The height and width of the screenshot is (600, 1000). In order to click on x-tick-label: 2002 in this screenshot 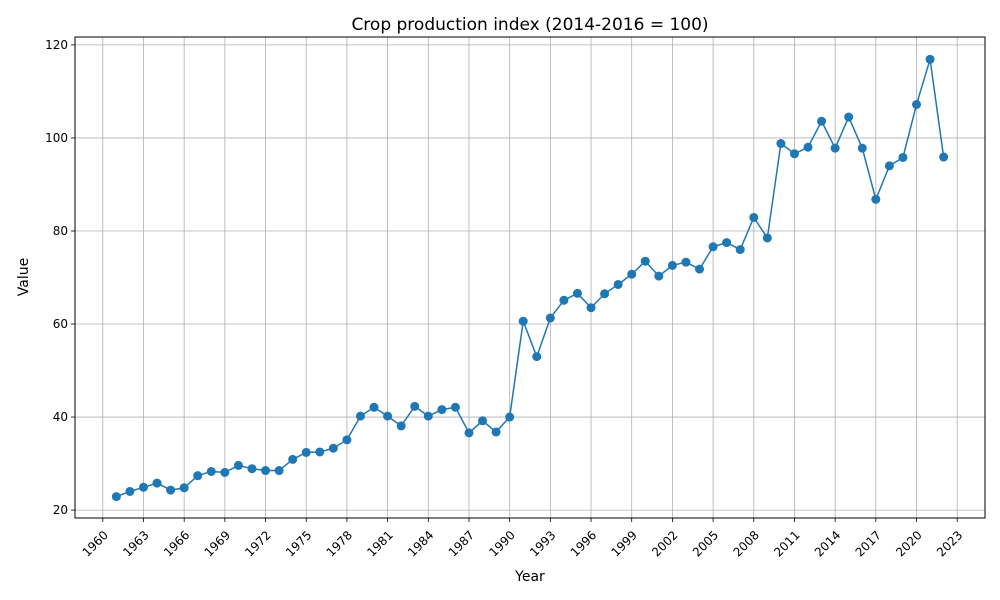, I will do `click(664, 543)`.